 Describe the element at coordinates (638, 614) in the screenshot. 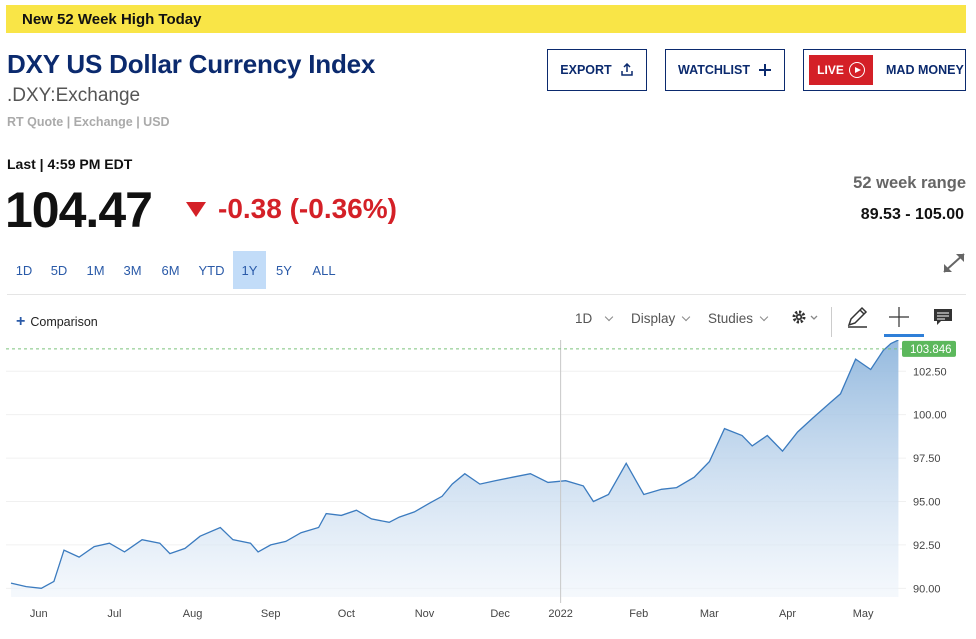

I see `x-tick-label: Feb` at that location.